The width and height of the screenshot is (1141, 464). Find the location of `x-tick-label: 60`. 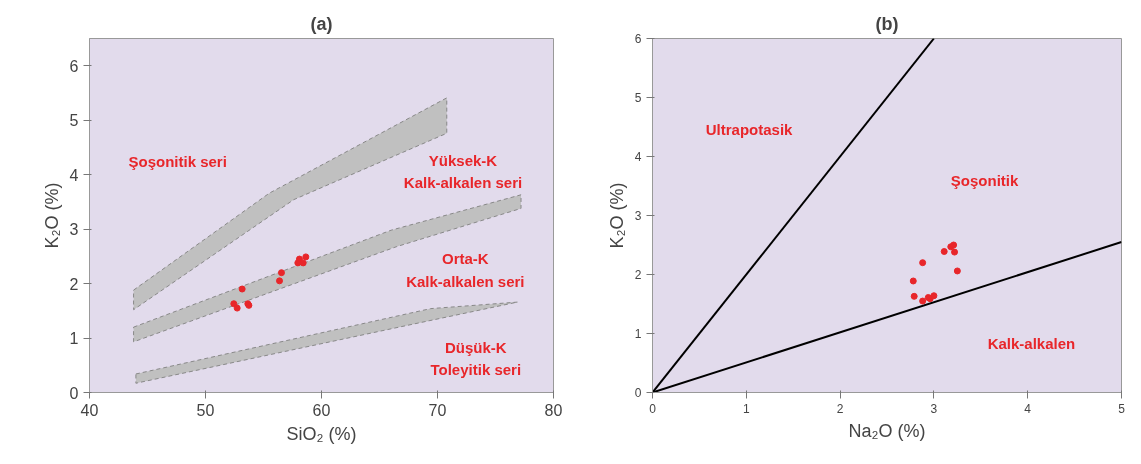

x-tick-label: 60 is located at coordinates (321, 410).